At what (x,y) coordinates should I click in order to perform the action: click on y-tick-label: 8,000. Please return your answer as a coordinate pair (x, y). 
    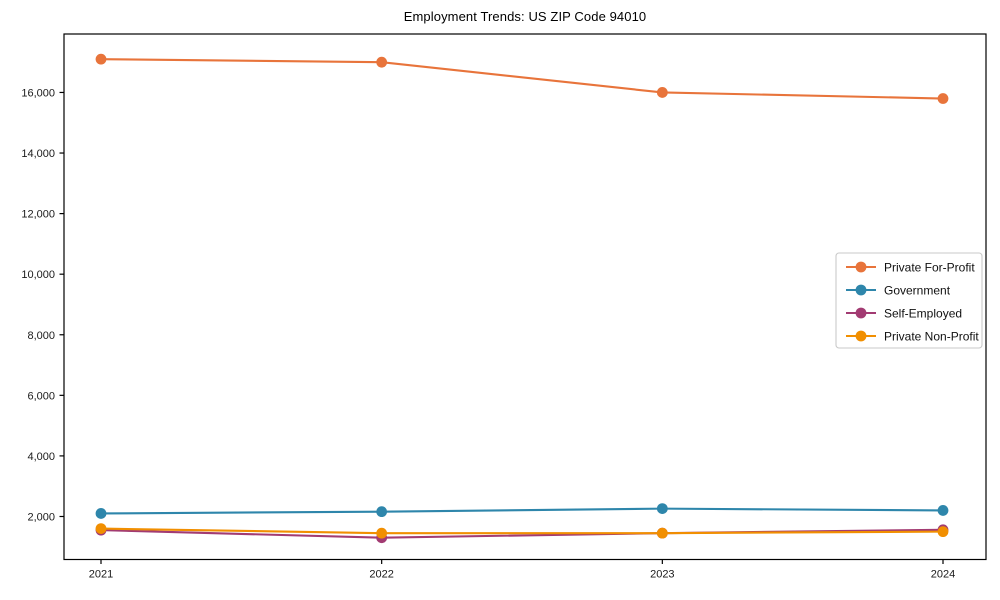
    Looking at the image, I should click on (41, 336).